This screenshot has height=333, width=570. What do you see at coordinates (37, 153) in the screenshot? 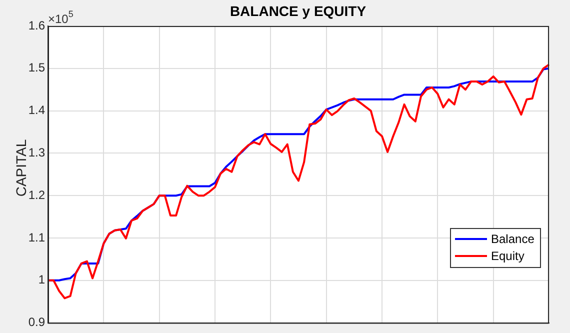
I see `y-tick-label: 1.3` at bounding box center [37, 153].